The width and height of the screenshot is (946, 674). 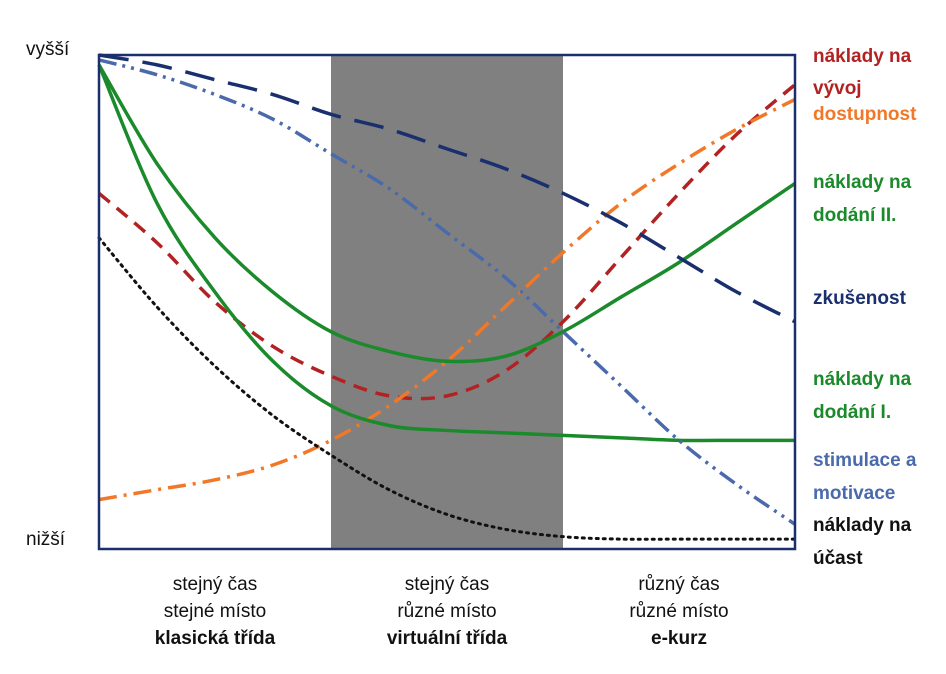 What do you see at coordinates (862, 525) in the screenshot?
I see `legend-label-6-0: náklady na` at bounding box center [862, 525].